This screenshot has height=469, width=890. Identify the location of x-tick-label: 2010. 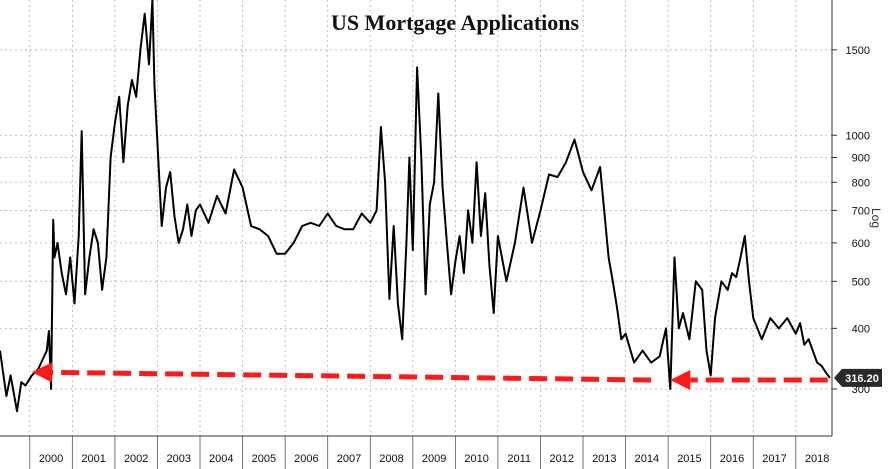
(476, 459).